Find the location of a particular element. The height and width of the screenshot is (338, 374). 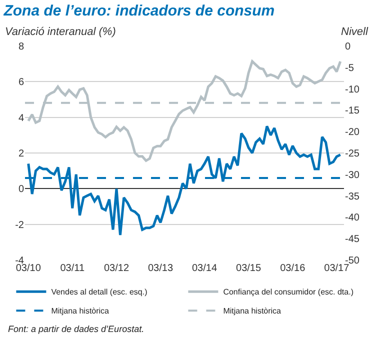

y2-axis-title: Nivell is located at coordinates (354, 32).